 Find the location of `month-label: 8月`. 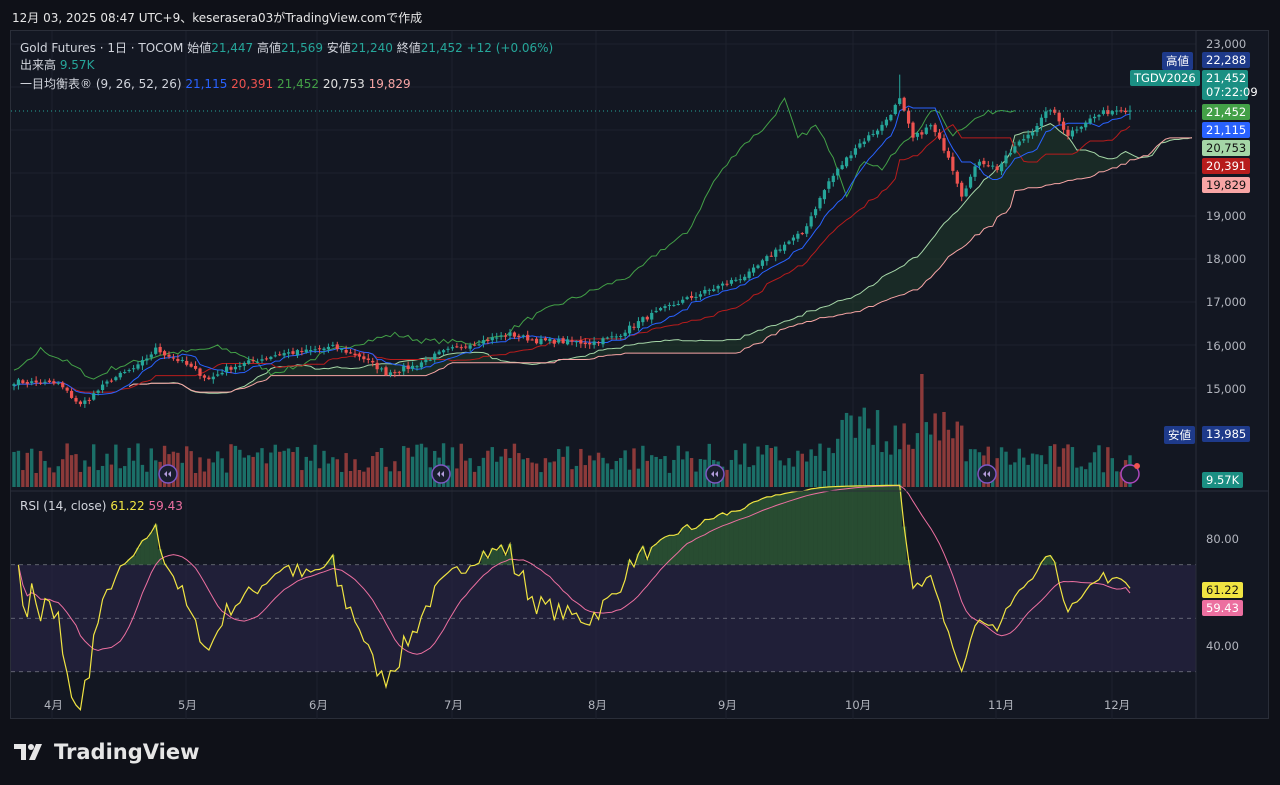

month-label: 8月 is located at coordinates (597, 705).